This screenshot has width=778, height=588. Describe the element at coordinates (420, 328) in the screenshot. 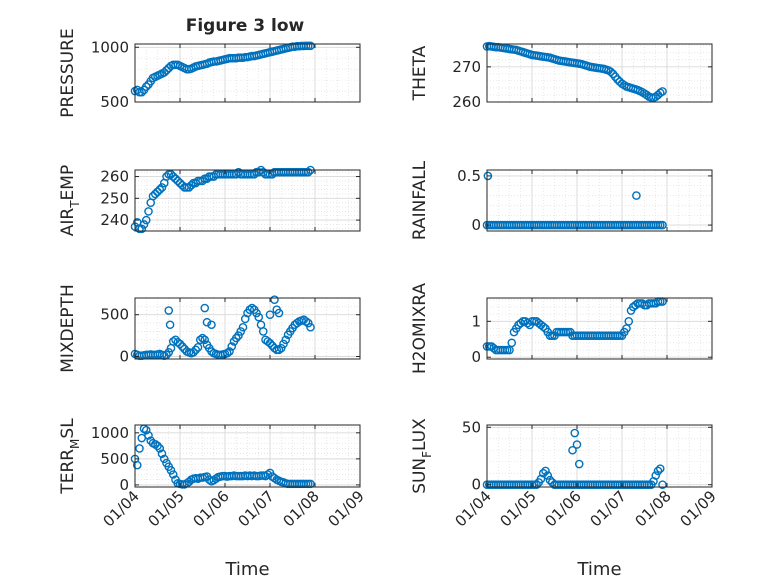

I see `y-axis-label: H2OMIXRA` at that location.